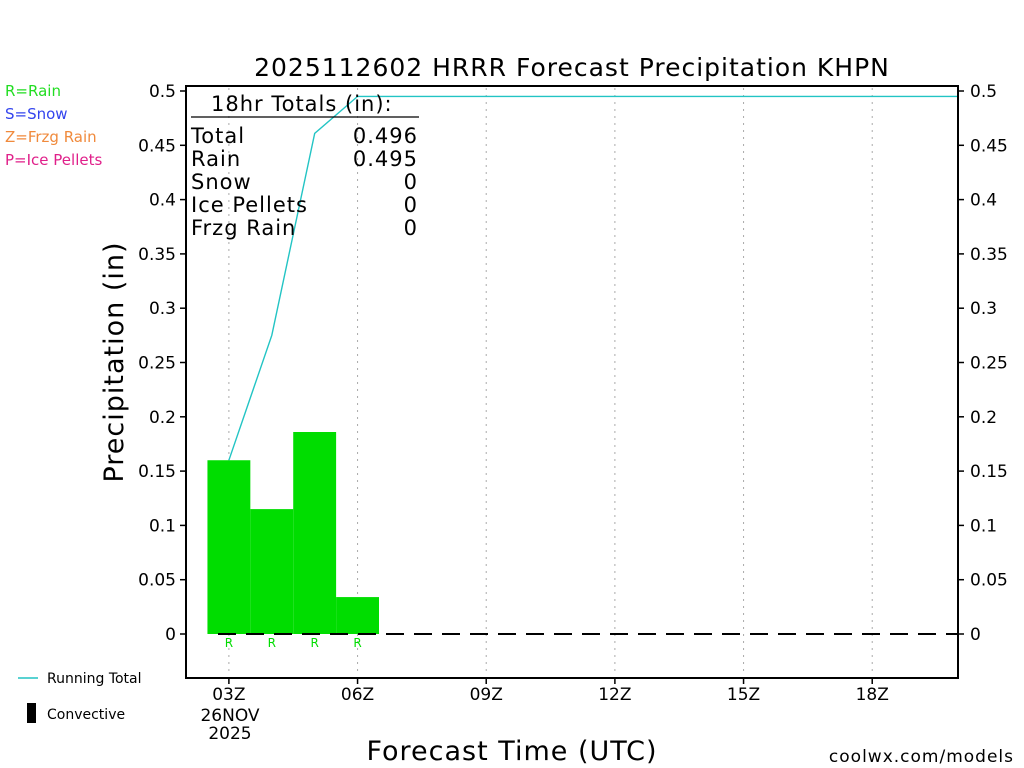 The height and width of the screenshot is (768, 1024). I want to click on bar-ptype-label-2: R, so click(314, 643).